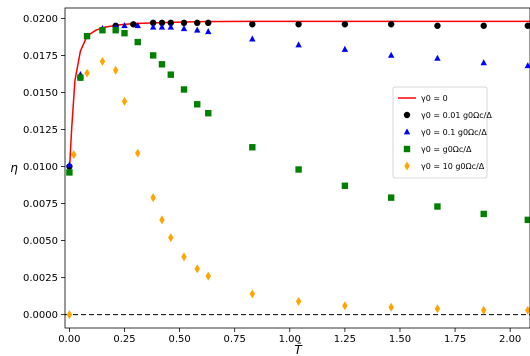 Image resolution: width=530 pixels, height=356 pixels. I want to click on legend-label: γ0 = 0.01 g0Ωc/Δ, so click(456, 115).